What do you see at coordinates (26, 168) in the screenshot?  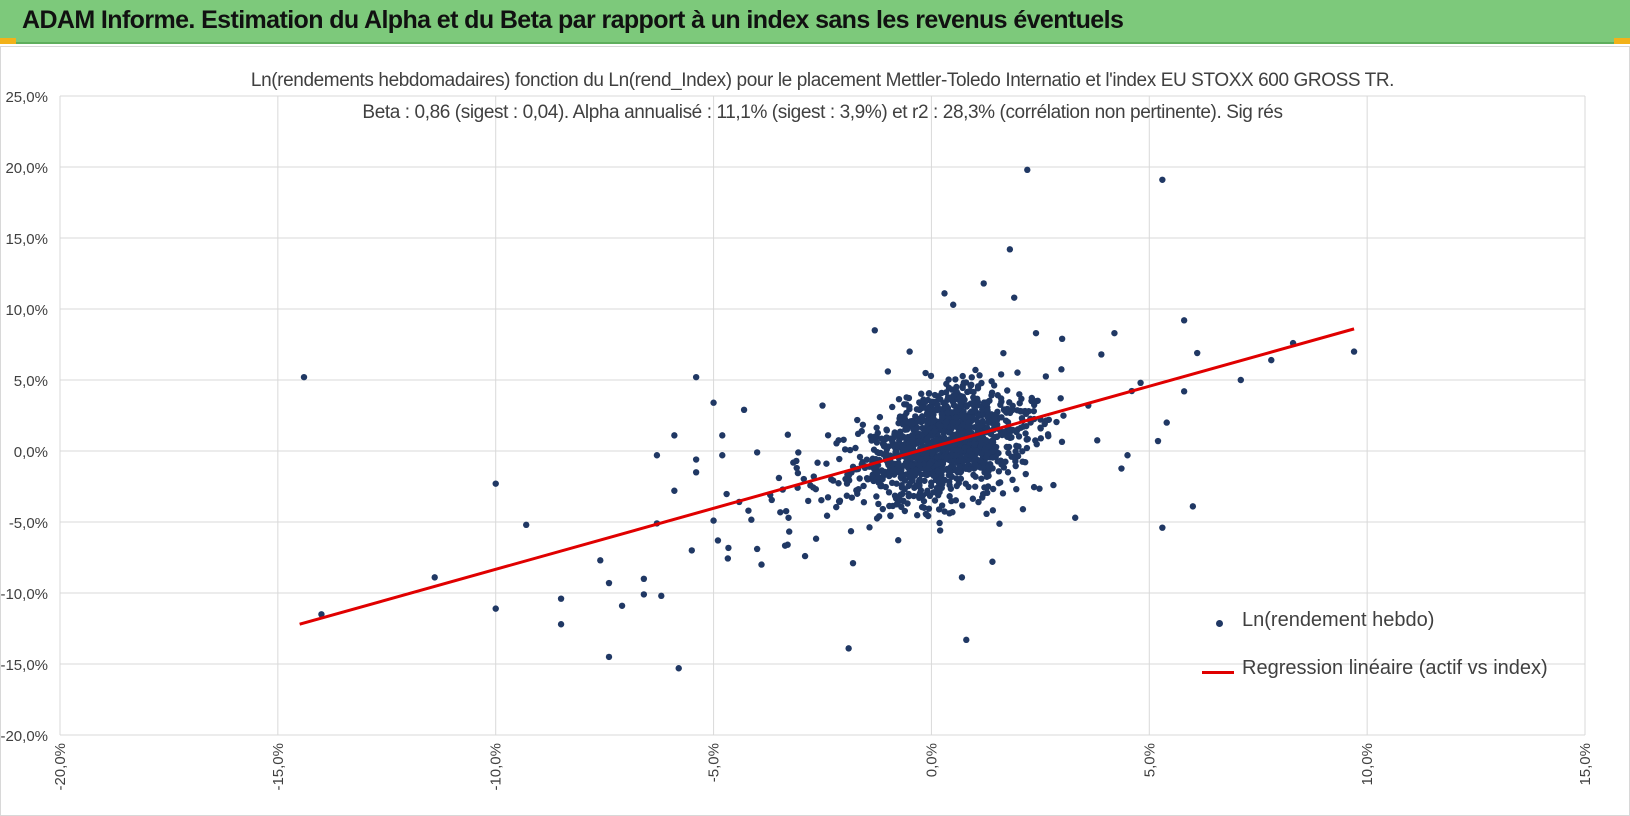 I see `y-tick-label: 20,0%` at bounding box center [26, 168].